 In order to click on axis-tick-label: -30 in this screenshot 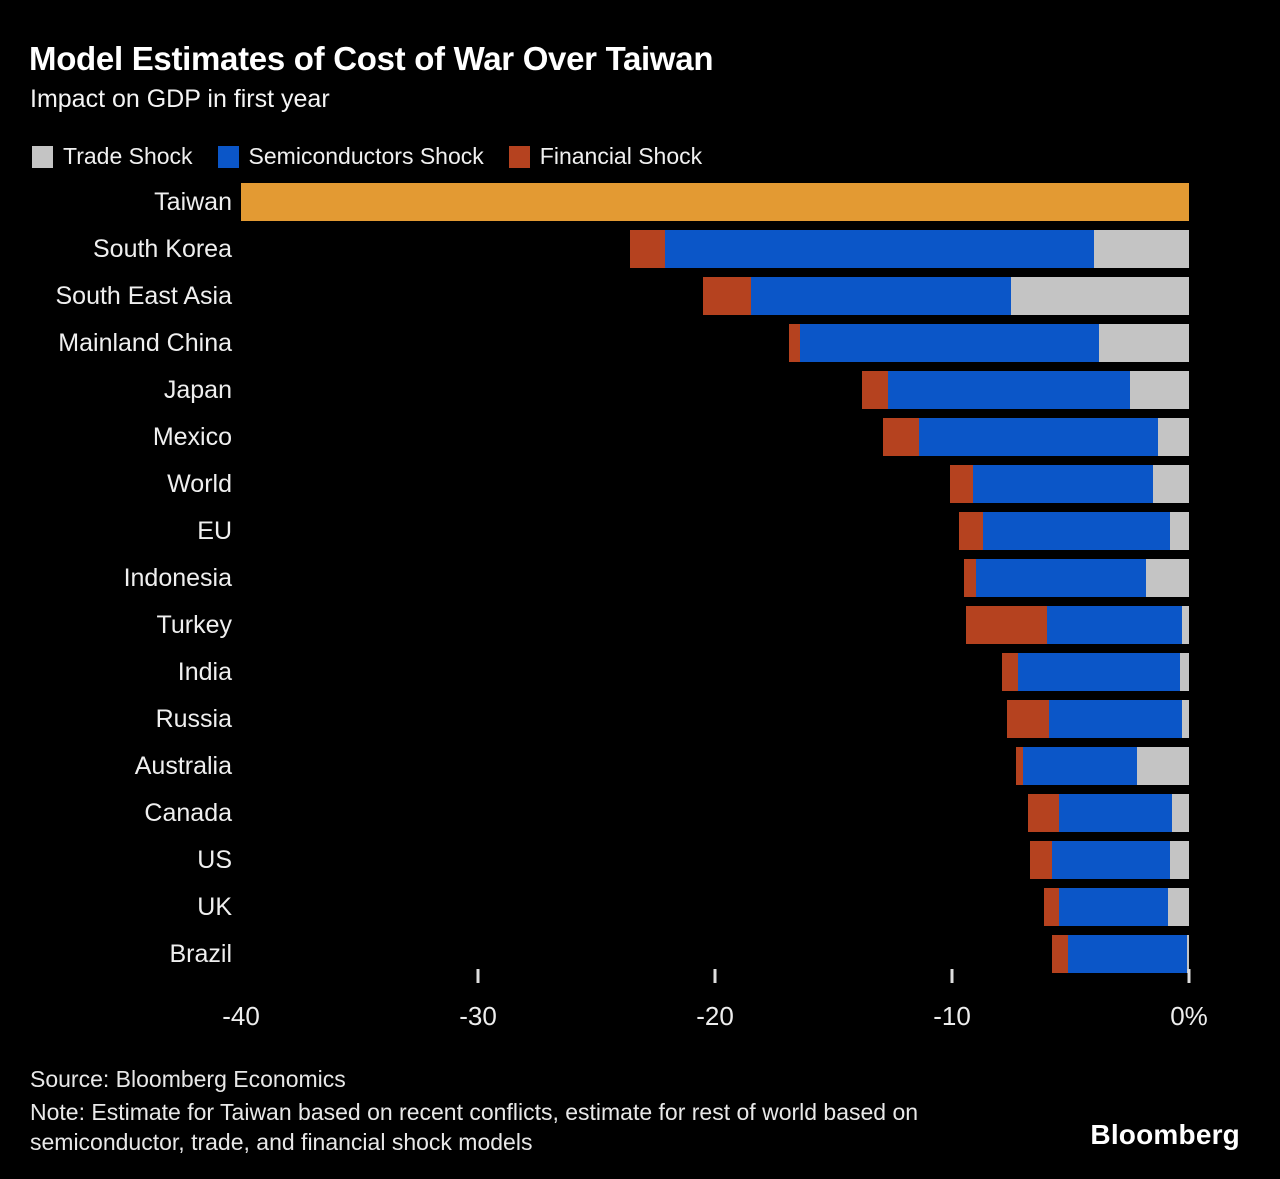, I will do `click(478, 1016)`.